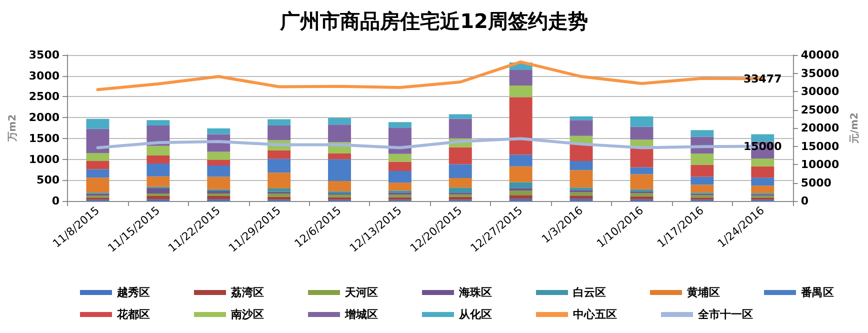 The image size is (868, 333). I want to click on y2-tick-label: 40000, so click(820, 55).